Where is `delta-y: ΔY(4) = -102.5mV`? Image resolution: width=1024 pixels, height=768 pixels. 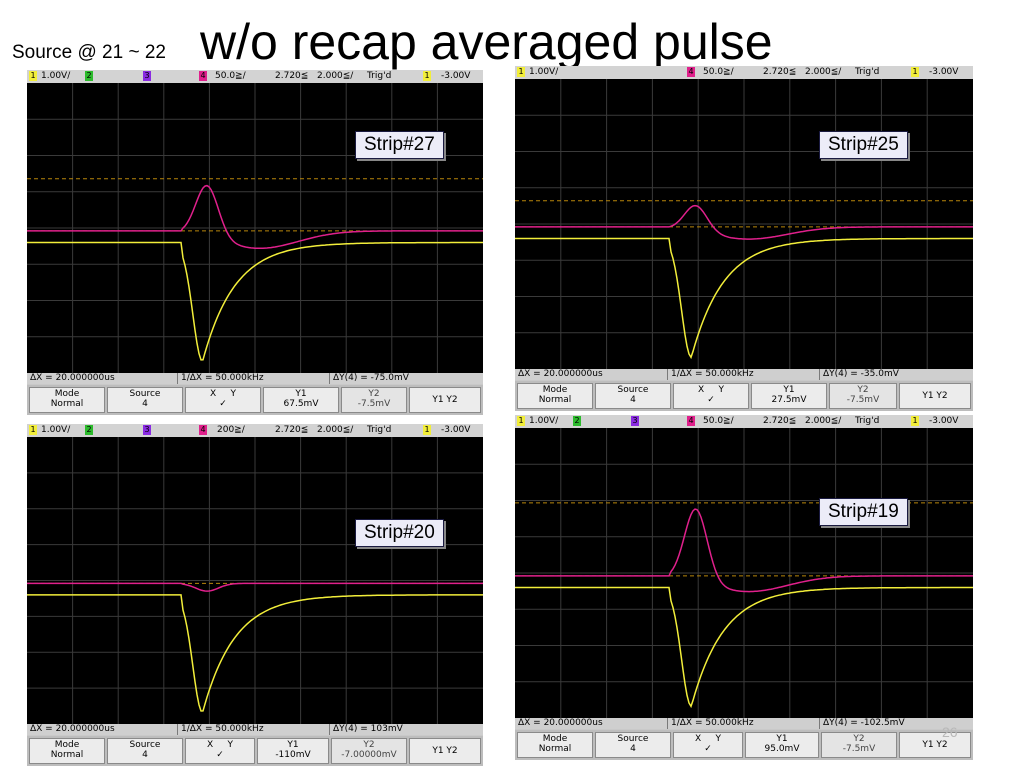
delta-y: ΔY(4) = -102.5mV is located at coordinates (862, 723).